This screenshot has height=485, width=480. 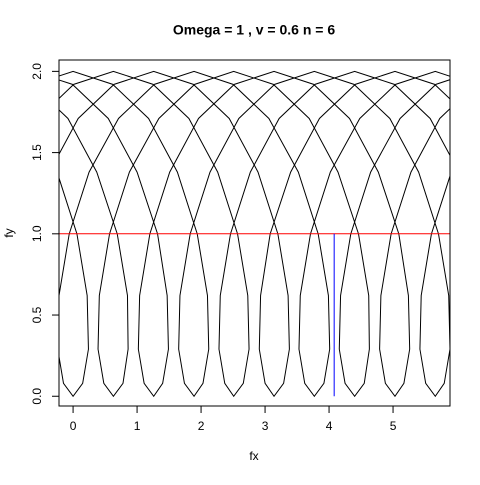 I want to click on y-tick-label: 0.5, so click(x=37, y=314).